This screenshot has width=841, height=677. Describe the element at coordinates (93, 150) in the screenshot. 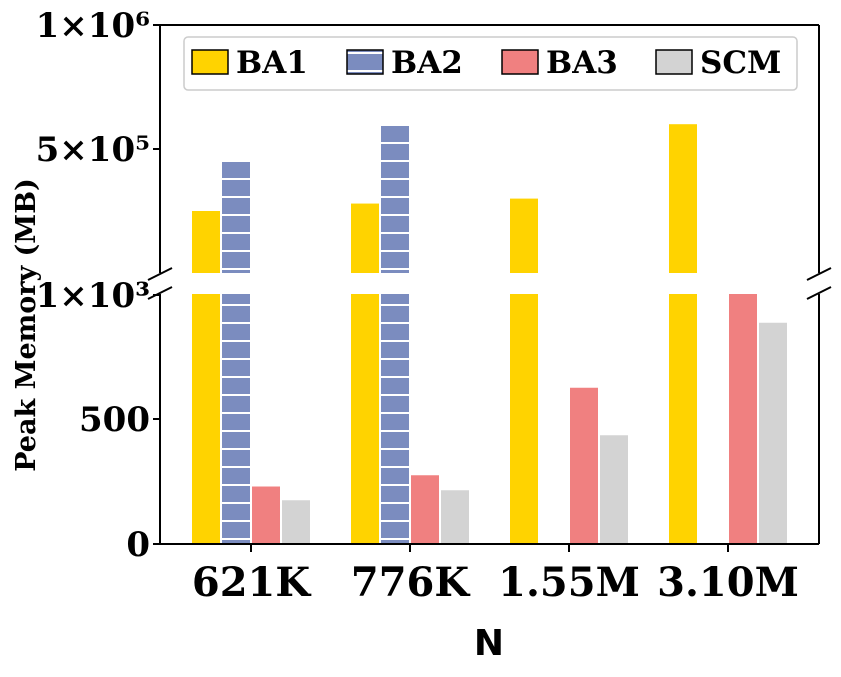

I see `y-tick-label: 5×10⁵` at that location.